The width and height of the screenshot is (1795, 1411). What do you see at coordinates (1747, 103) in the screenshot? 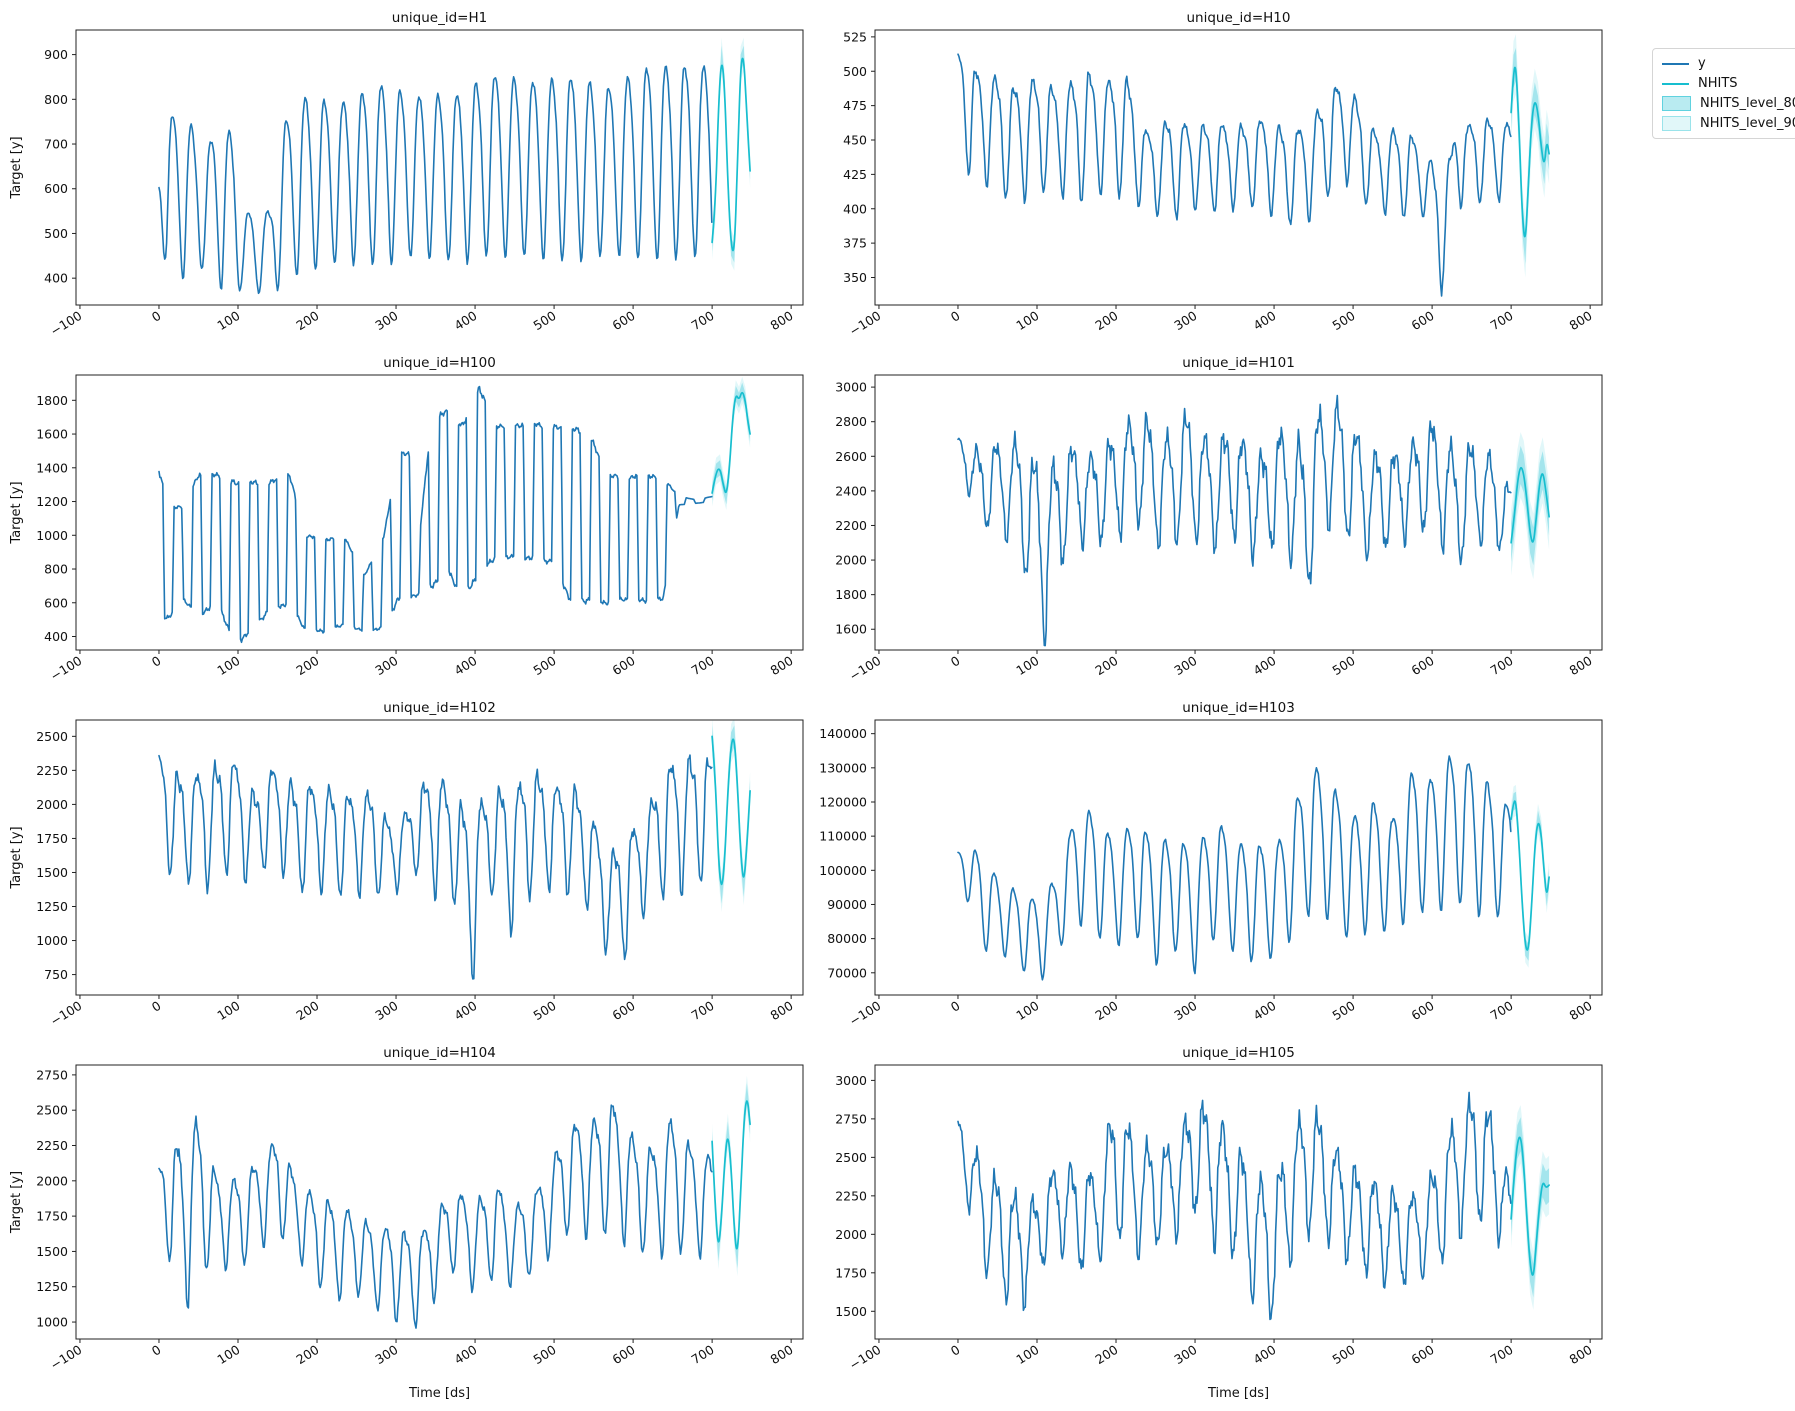
I see `legend-label-nhits-level-80: NHITS_level_80` at bounding box center [1747, 103].